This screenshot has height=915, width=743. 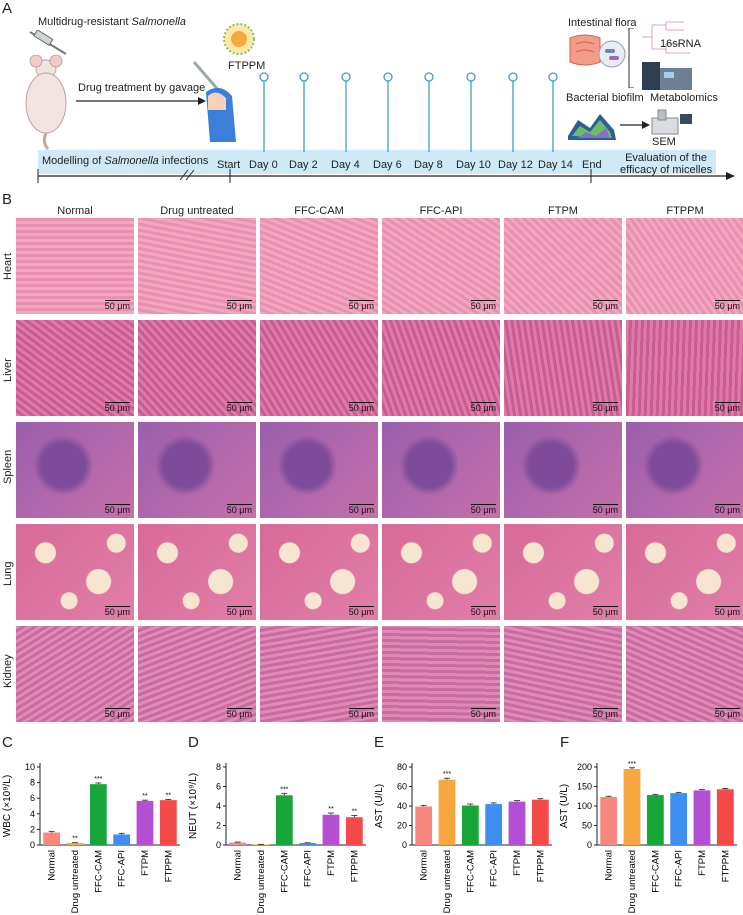 What do you see at coordinates (377, 162) in the screenshot?
I see `timeline-bar` at bounding box center [377, 162].